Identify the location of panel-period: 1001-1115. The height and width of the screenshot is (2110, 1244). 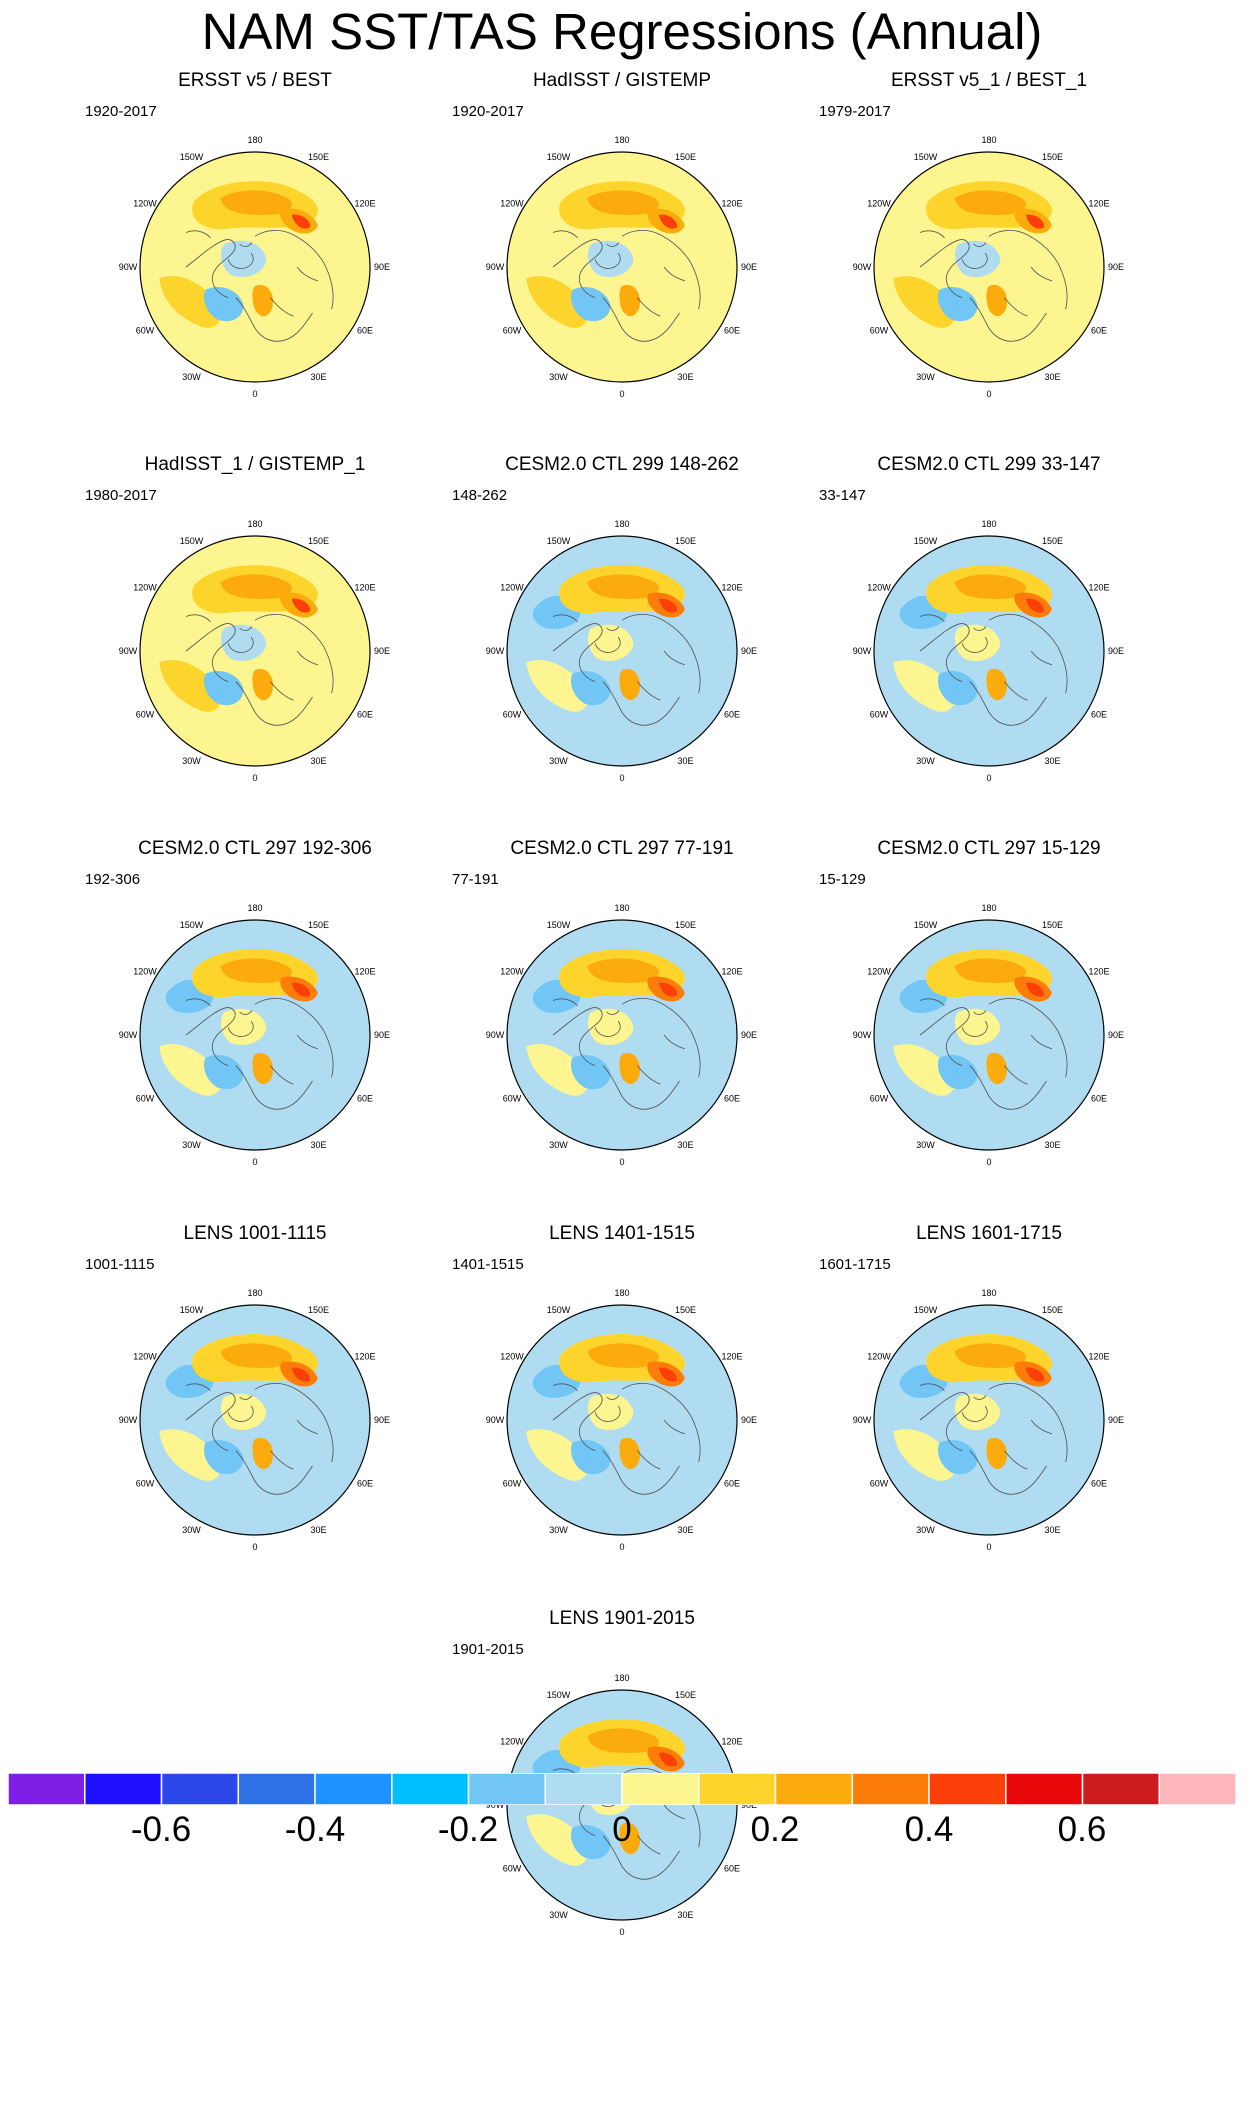
(120, 1264).